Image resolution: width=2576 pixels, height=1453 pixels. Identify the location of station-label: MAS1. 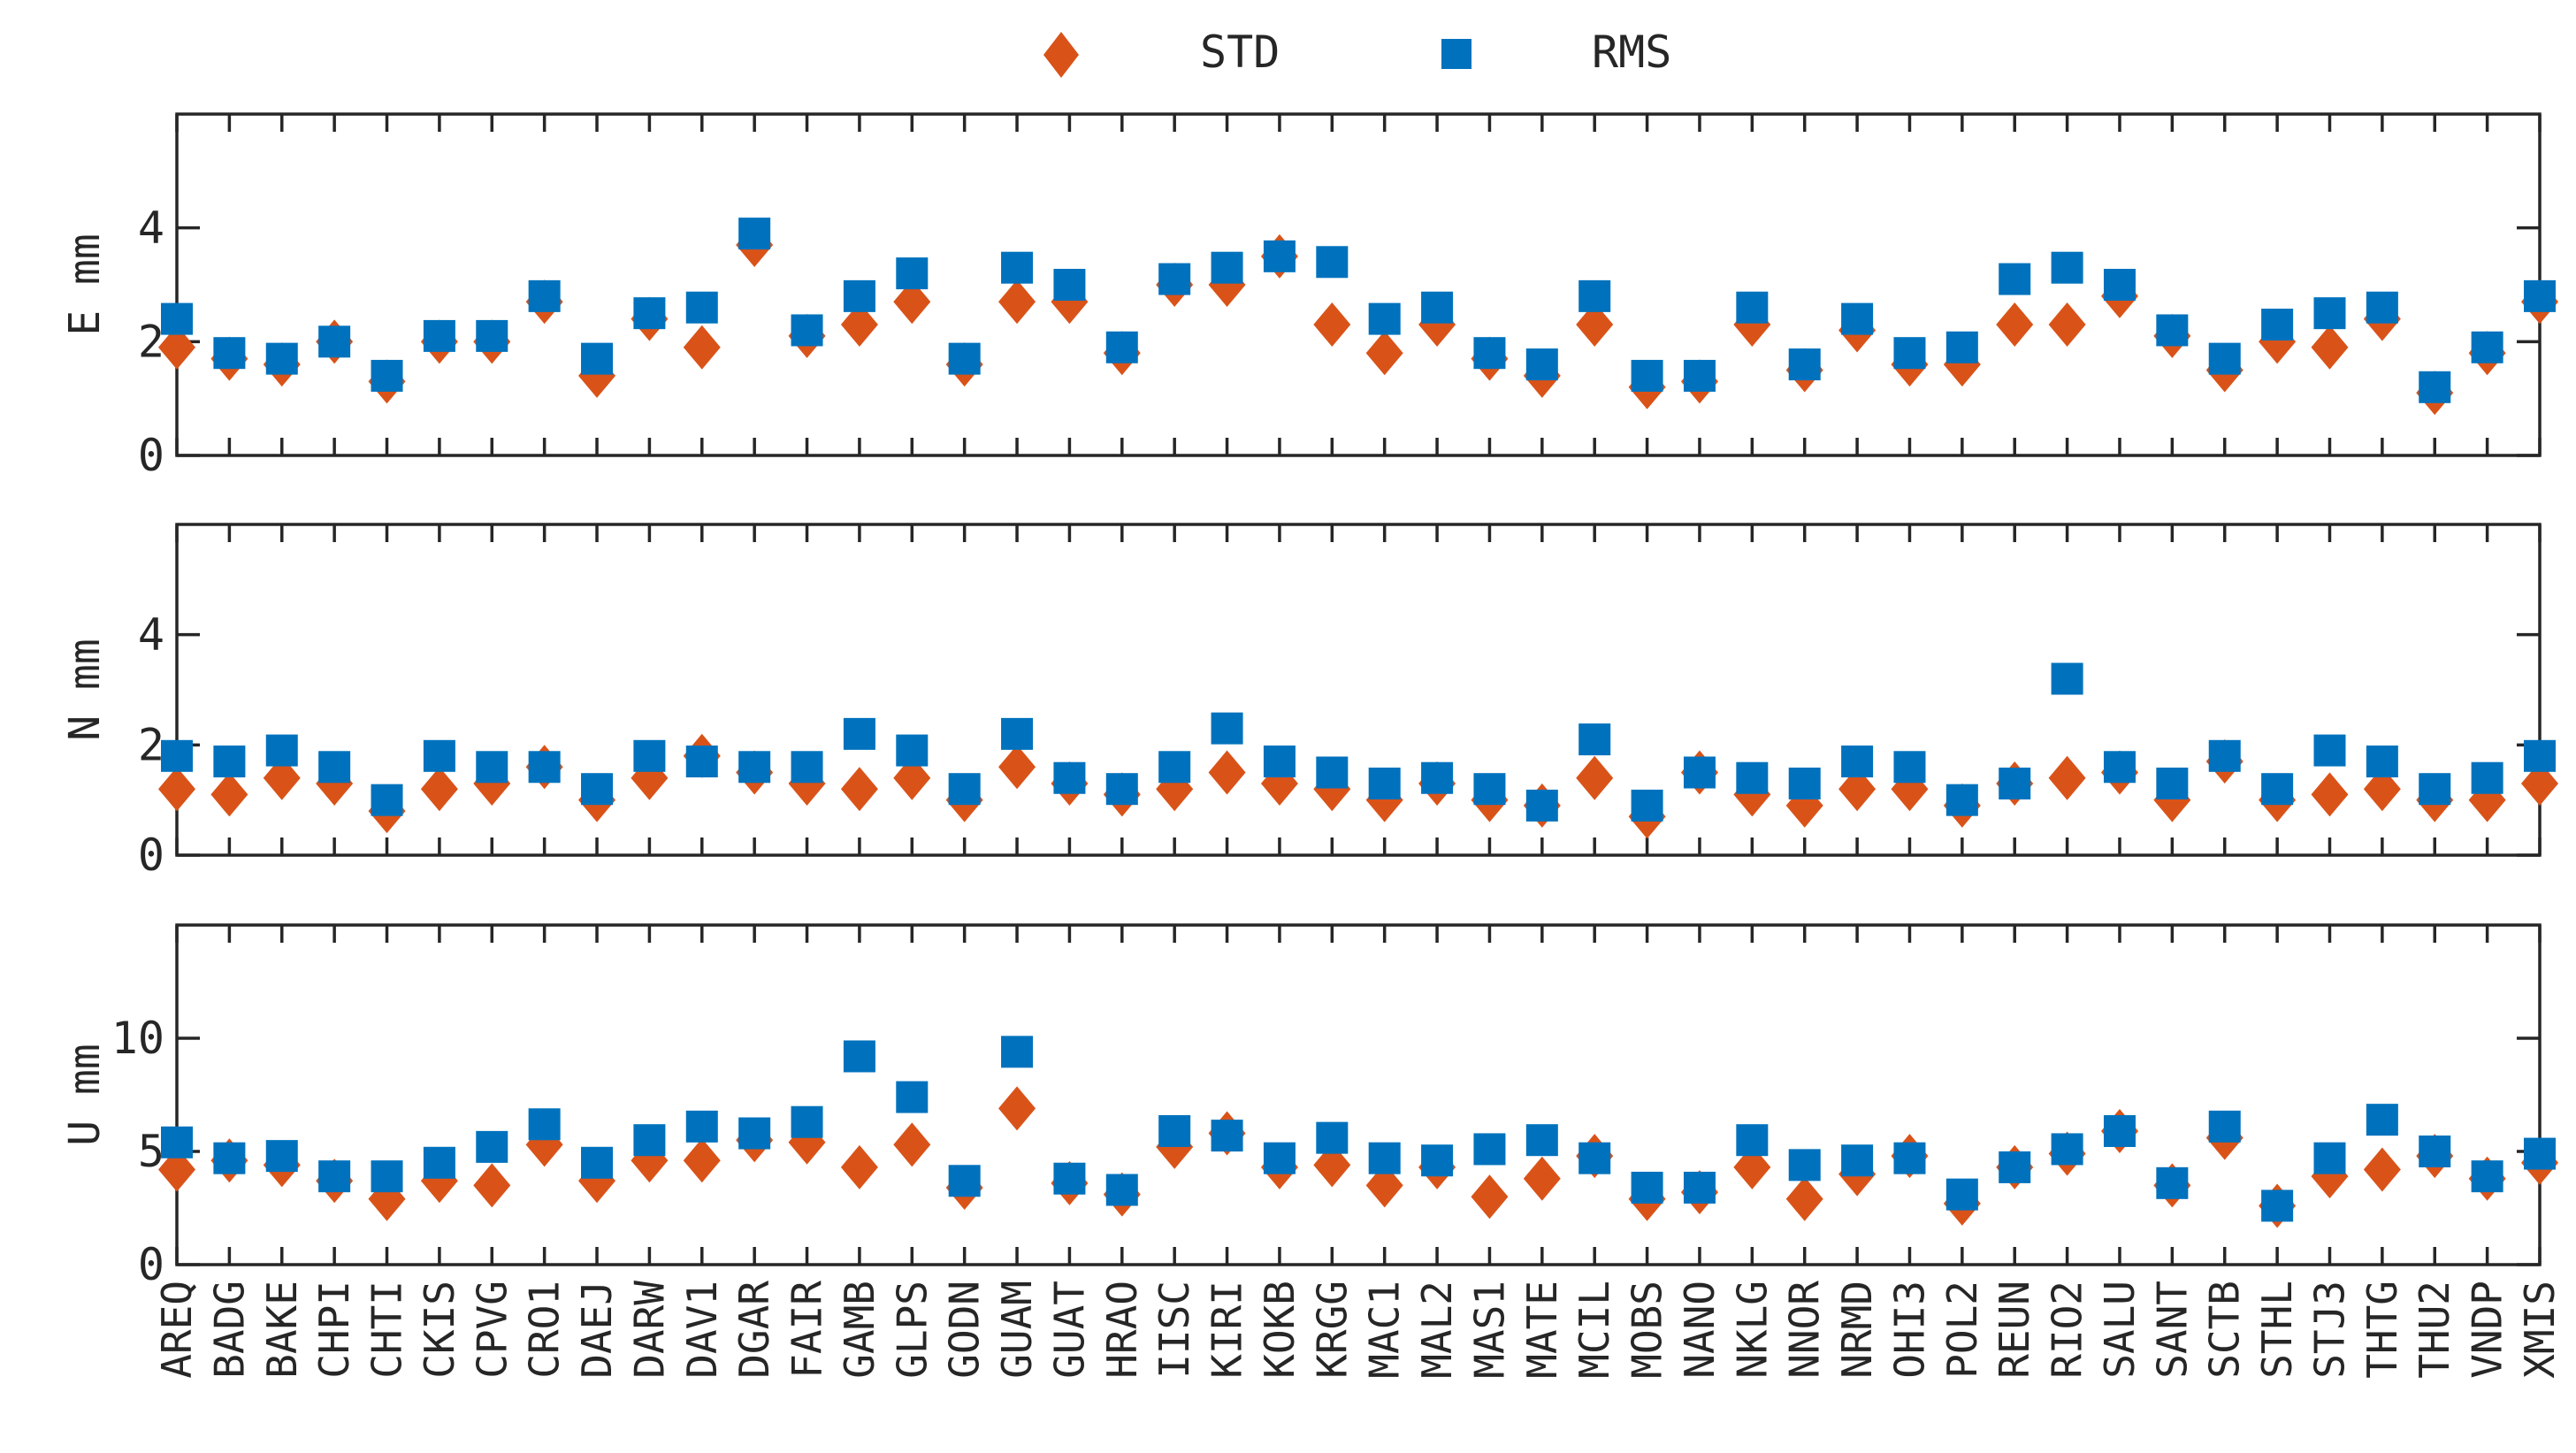
(1489, 1330).